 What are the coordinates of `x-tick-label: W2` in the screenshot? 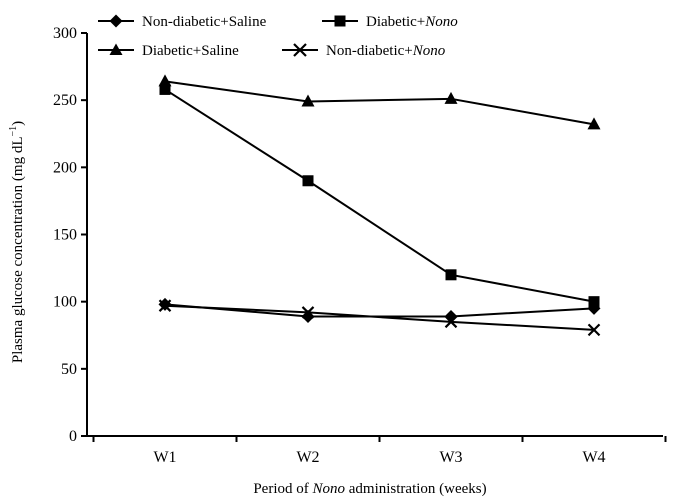 It's located at (307, 457).